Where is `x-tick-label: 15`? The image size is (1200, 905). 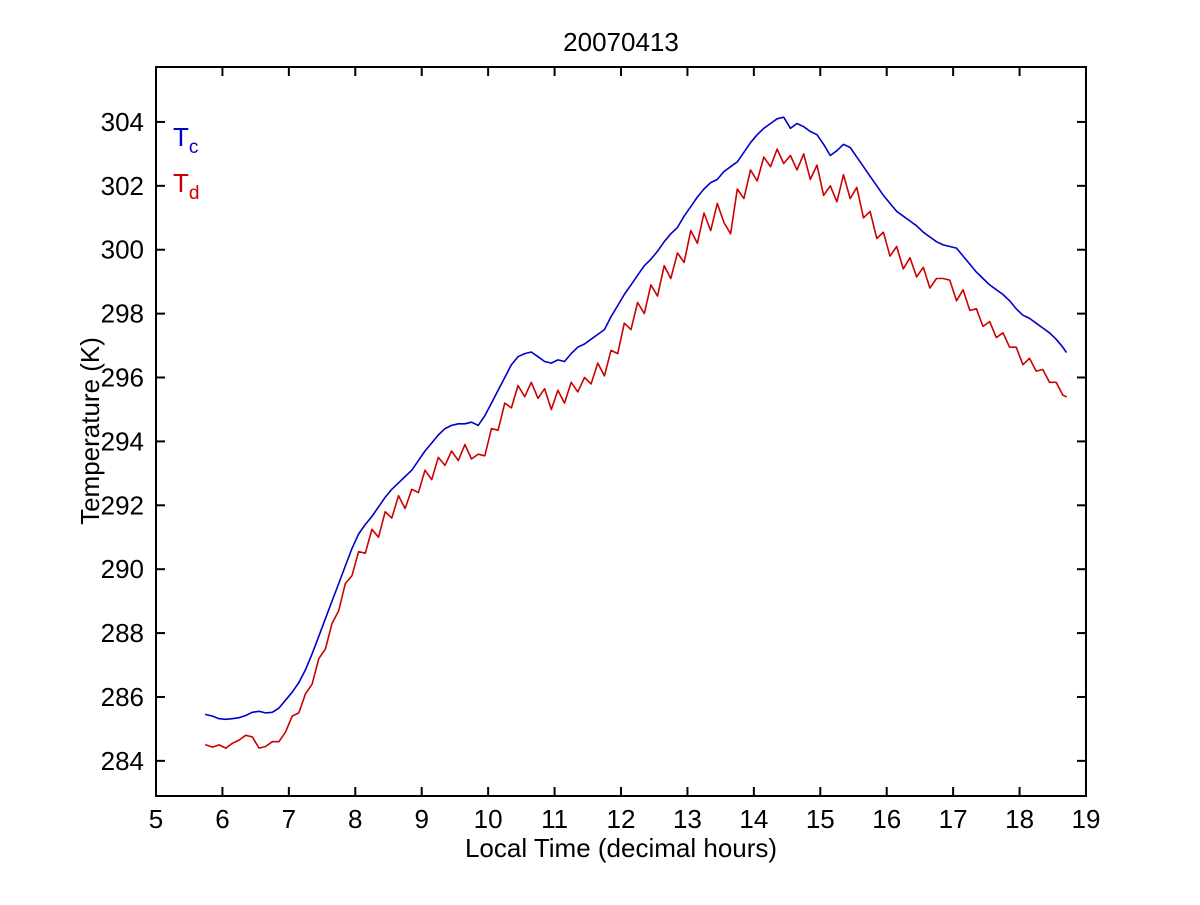
x-tick-label: 15 is located at coordinates (820, 819).